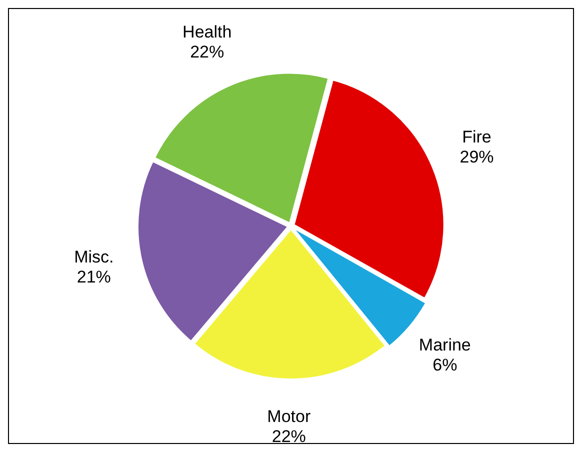 This screenshot has width=584, height=454. What do you see at coordinates (207, 32) in the screenshot?
I see `slice-label: Health` at bounding box center [207, 32].